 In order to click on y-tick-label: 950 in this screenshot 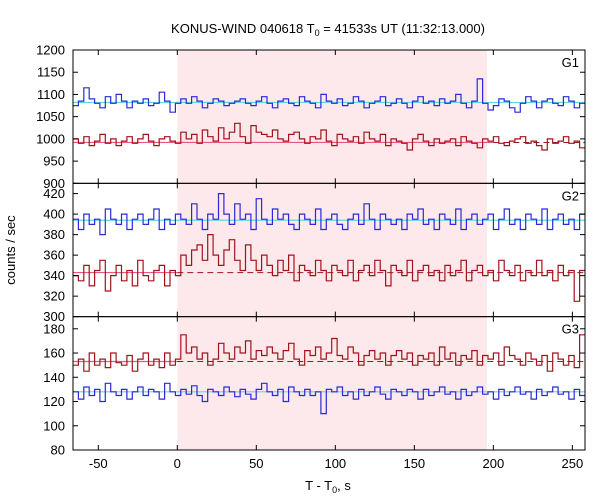, I will do `click(54, 161)`.